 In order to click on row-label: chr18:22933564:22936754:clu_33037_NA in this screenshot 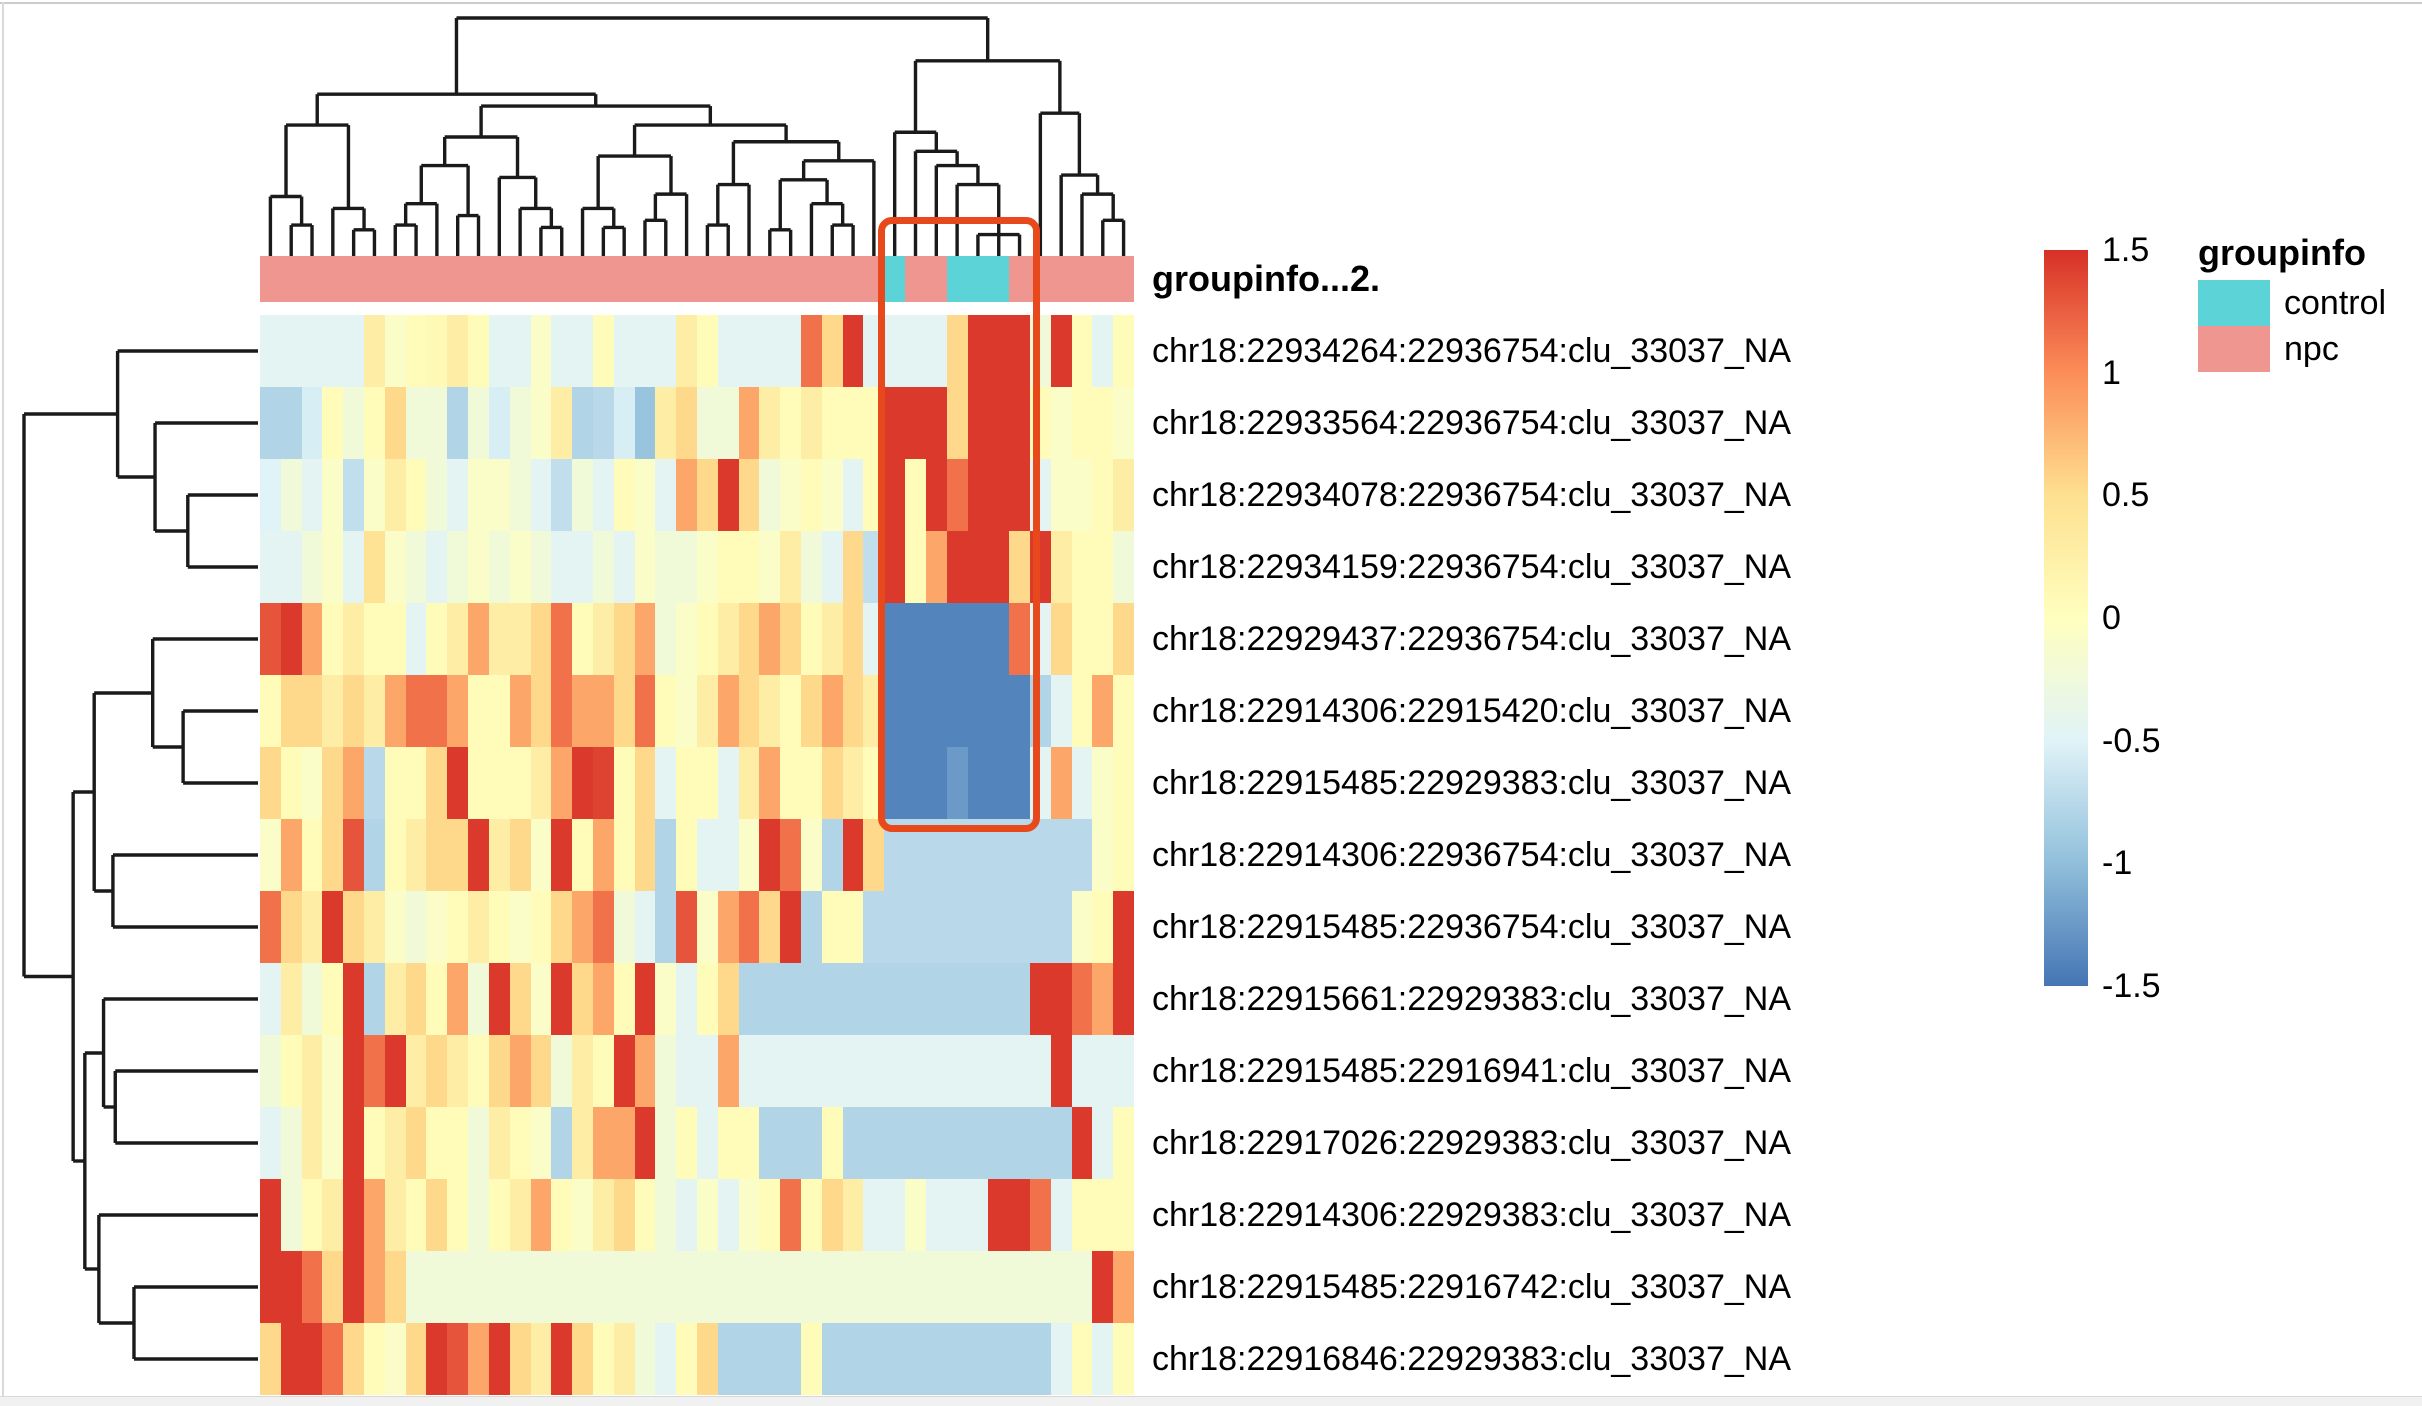, I will do `click(1471, 423)`.